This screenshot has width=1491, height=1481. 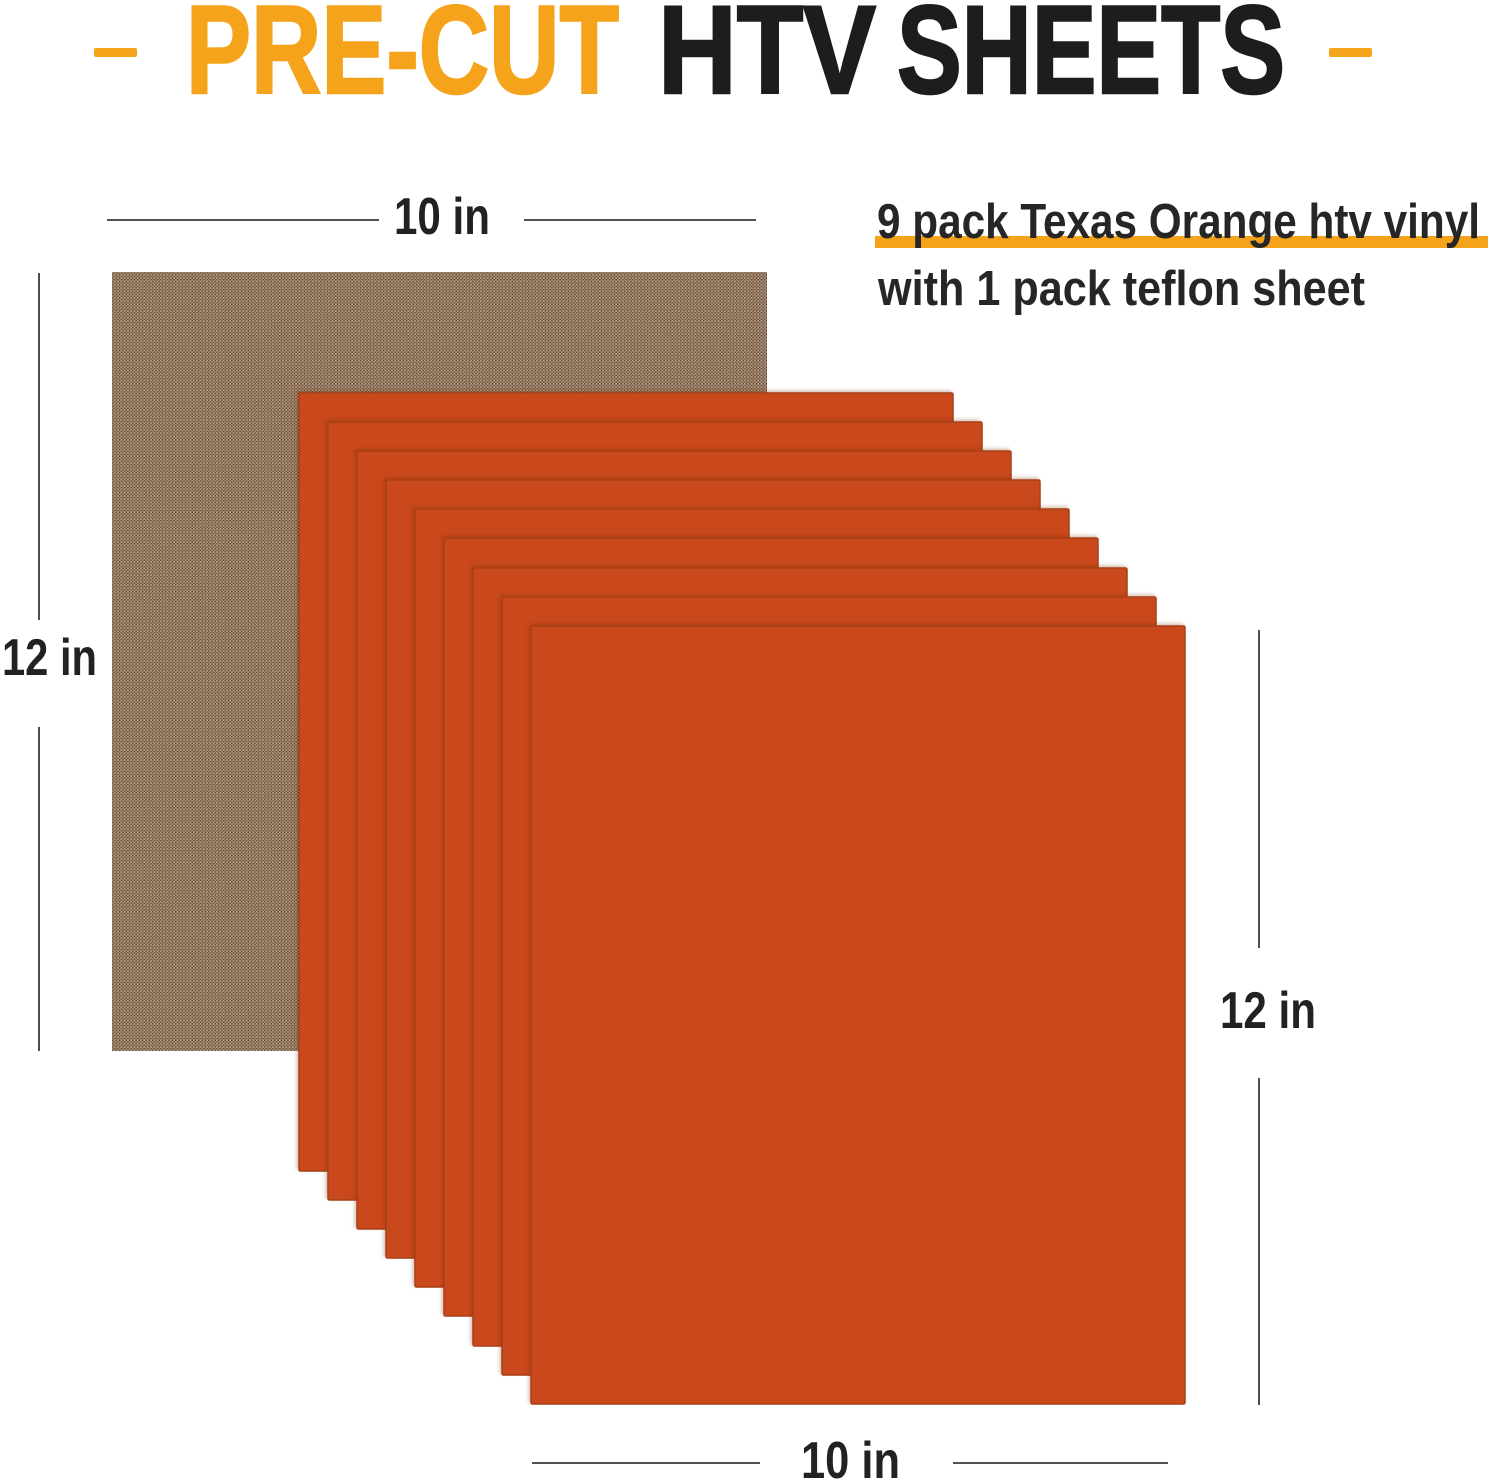 I want to click on svg-text: SHEETS, so click(x=1091, y=60).